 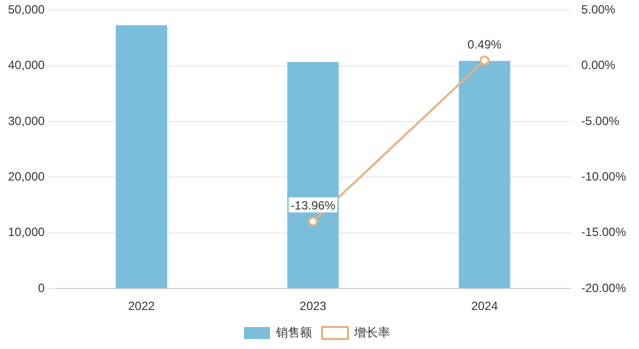 What do you see at coordinates (27, 232) in the screenshot?
I see `y-tick-label: 10,000` at bounding box center [27, 232].